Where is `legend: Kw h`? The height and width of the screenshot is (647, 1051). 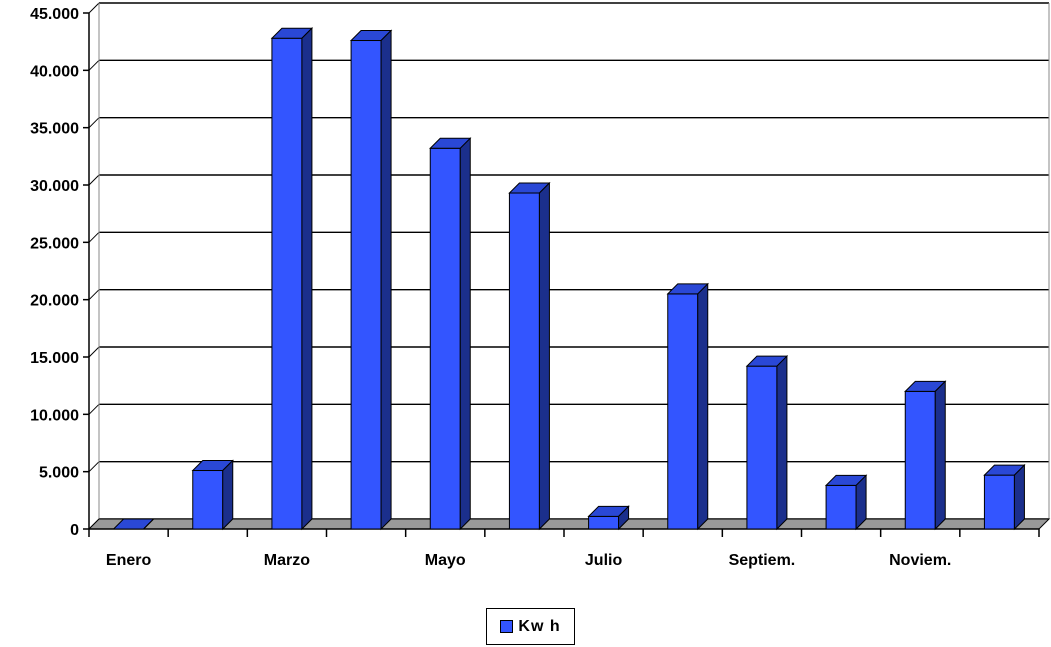
legend: Kw h is located at coordinates (530, 626).